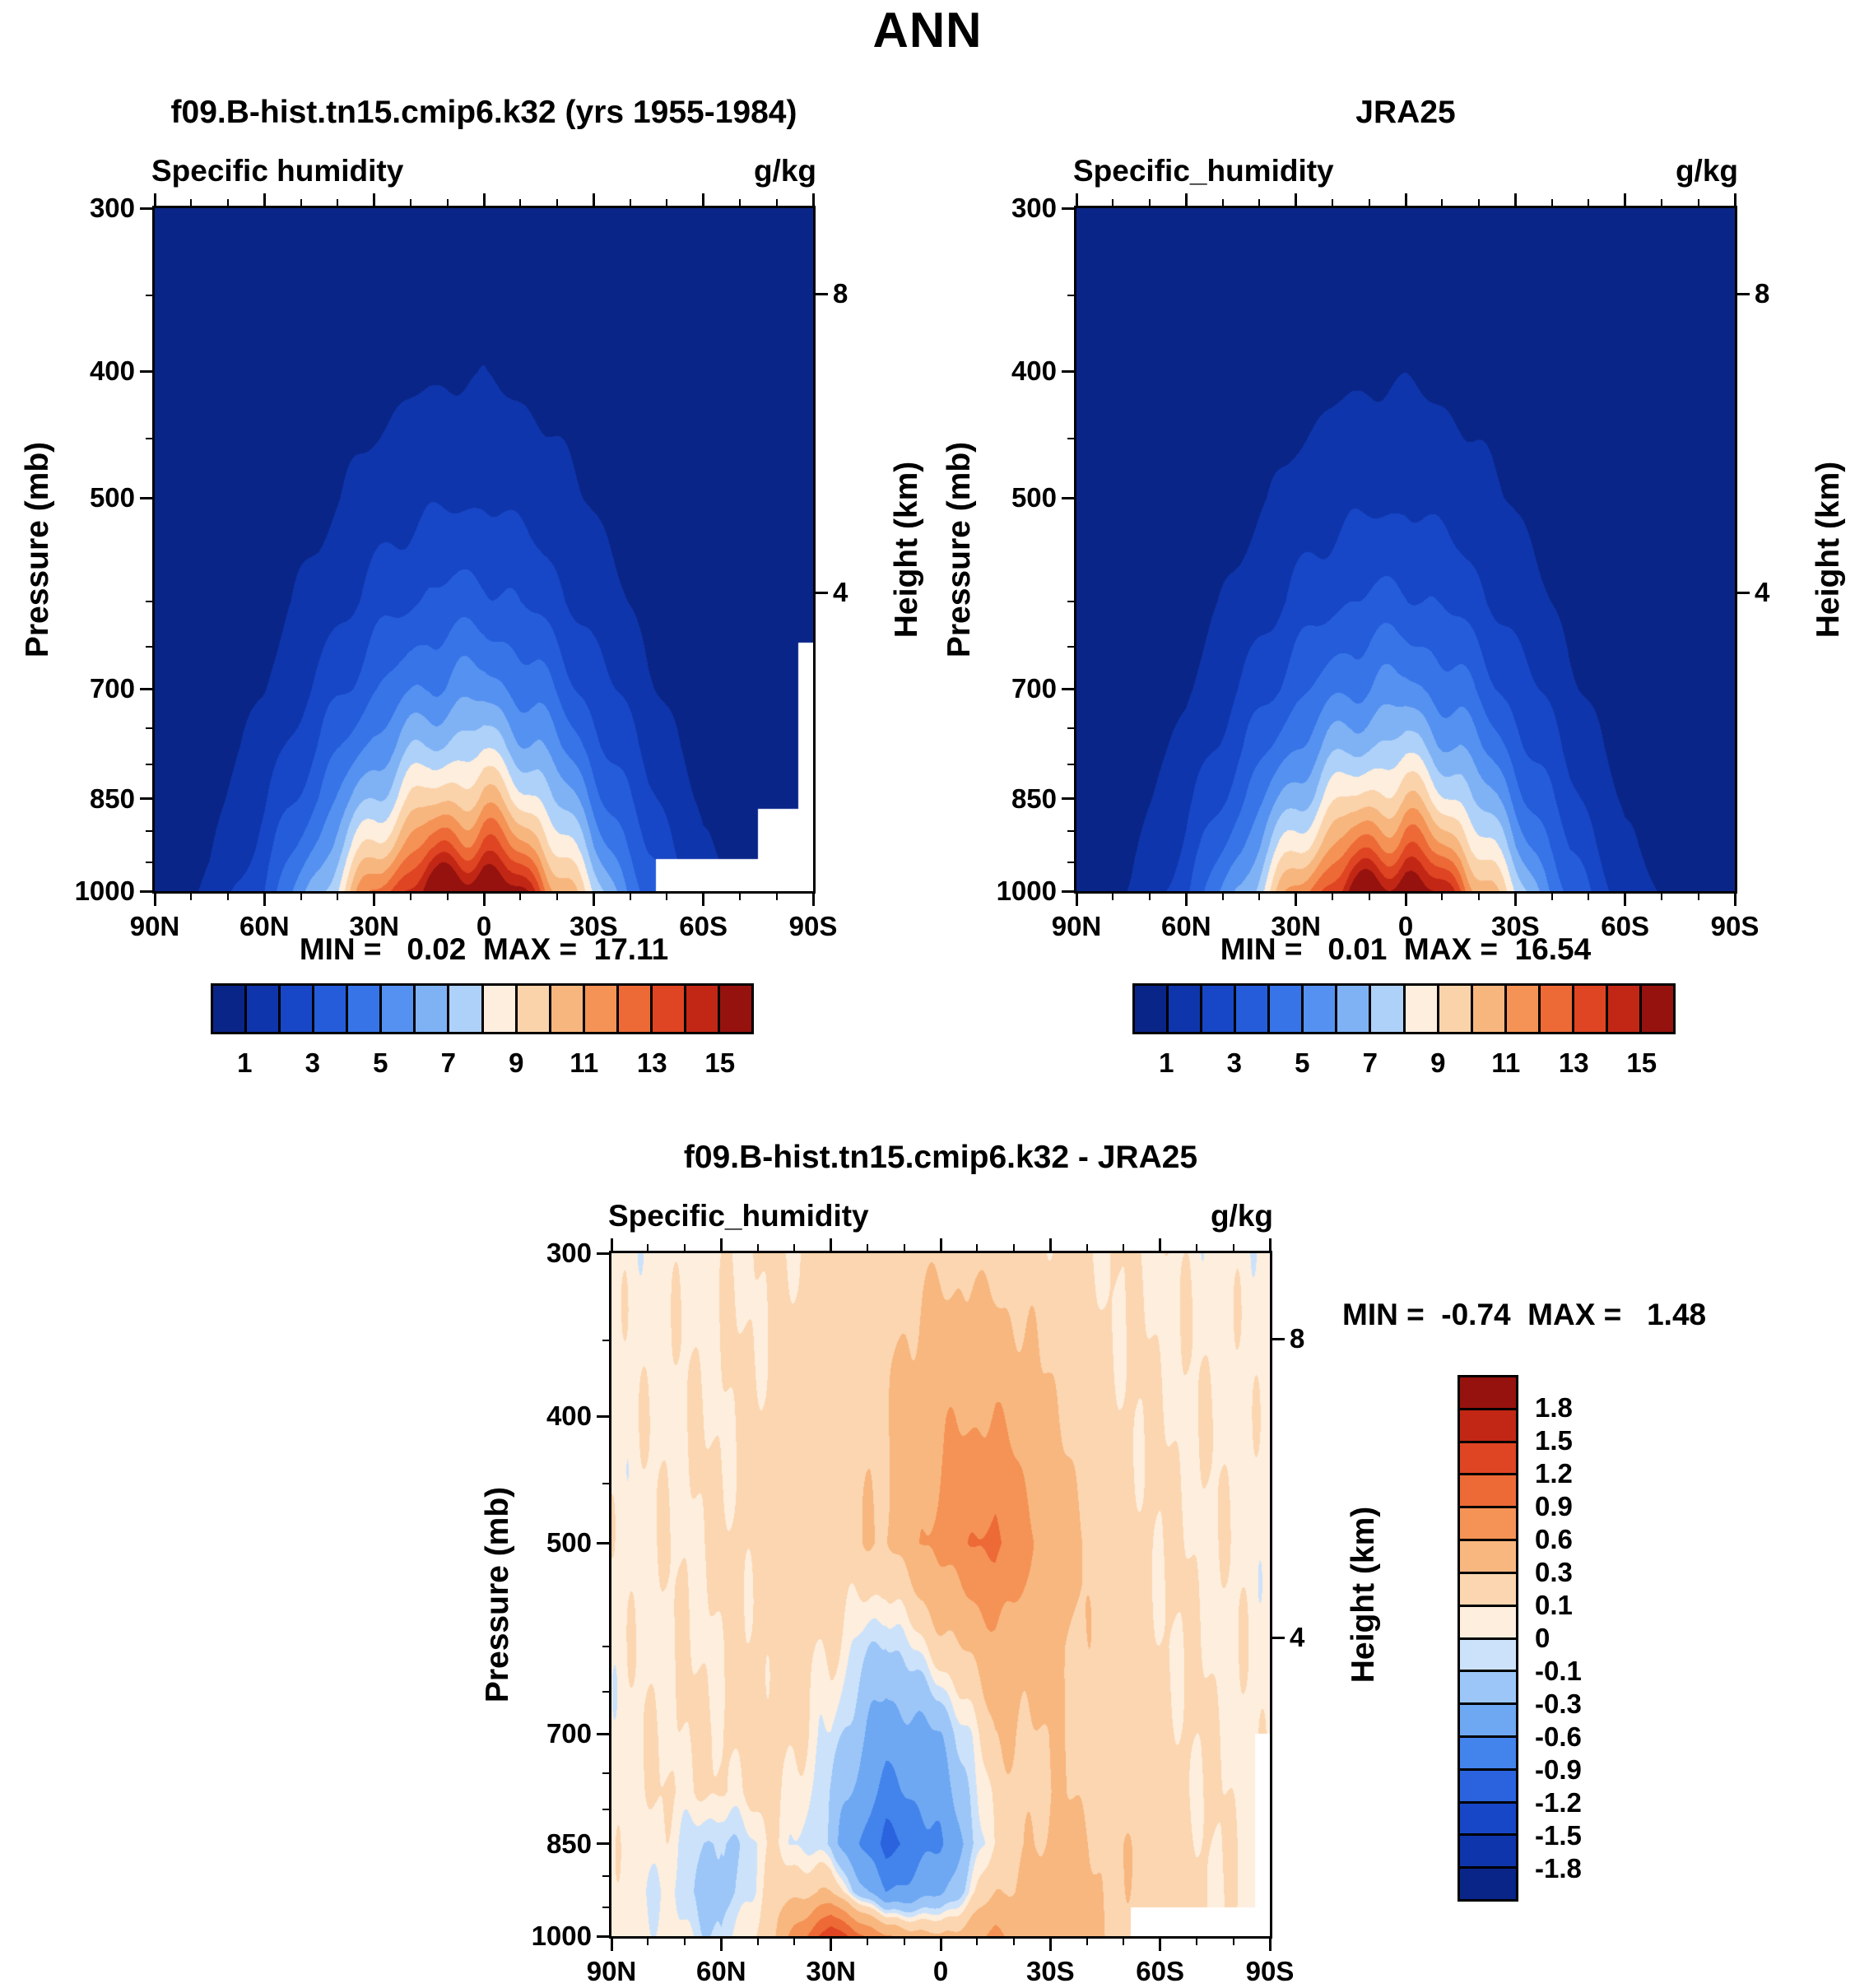 This screenshot has width=1855, height=1988. Describe the element at coordinates (484, 926) in the screenshot. I see `x-tick-label: 0` at that location.